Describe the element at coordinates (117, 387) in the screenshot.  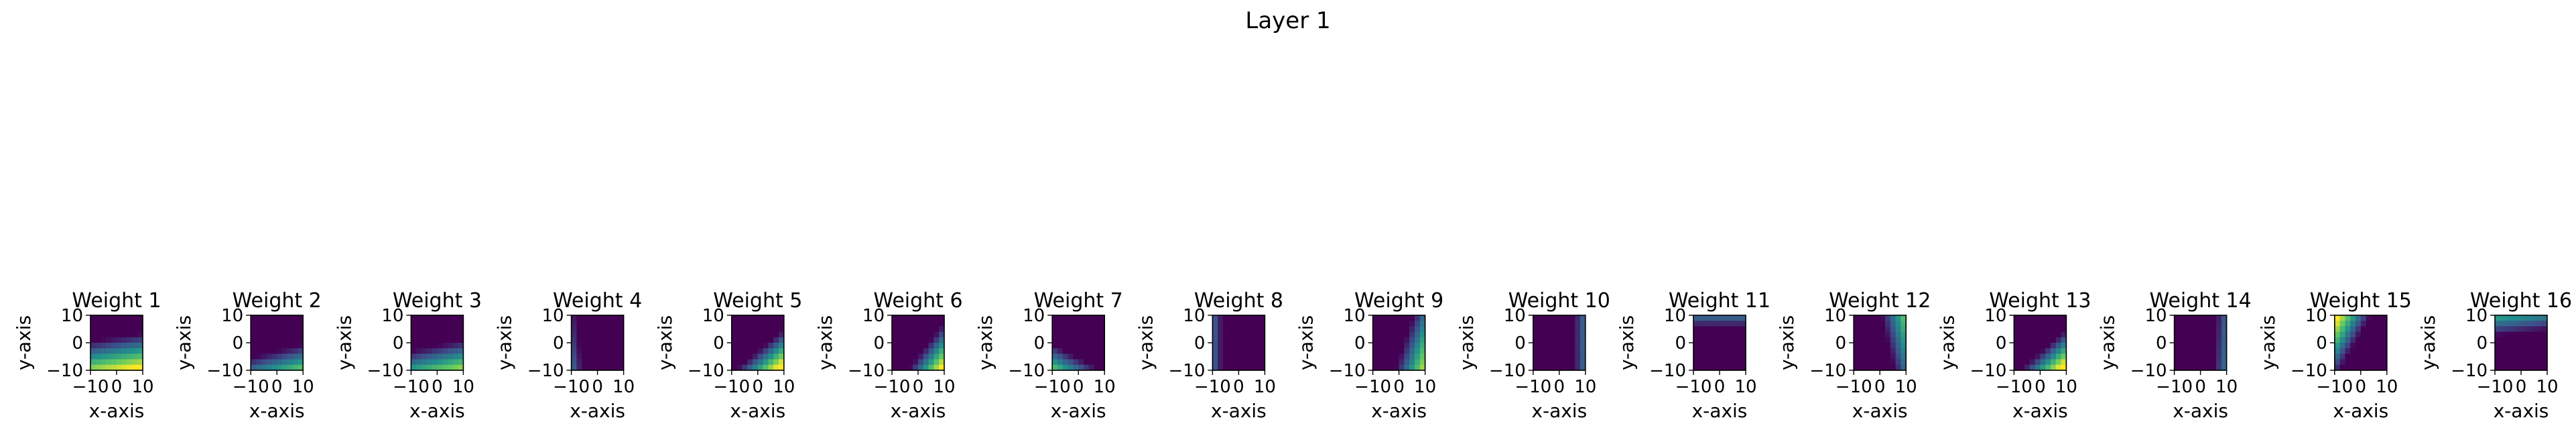
I see `x-tick-label: 0` at that location.